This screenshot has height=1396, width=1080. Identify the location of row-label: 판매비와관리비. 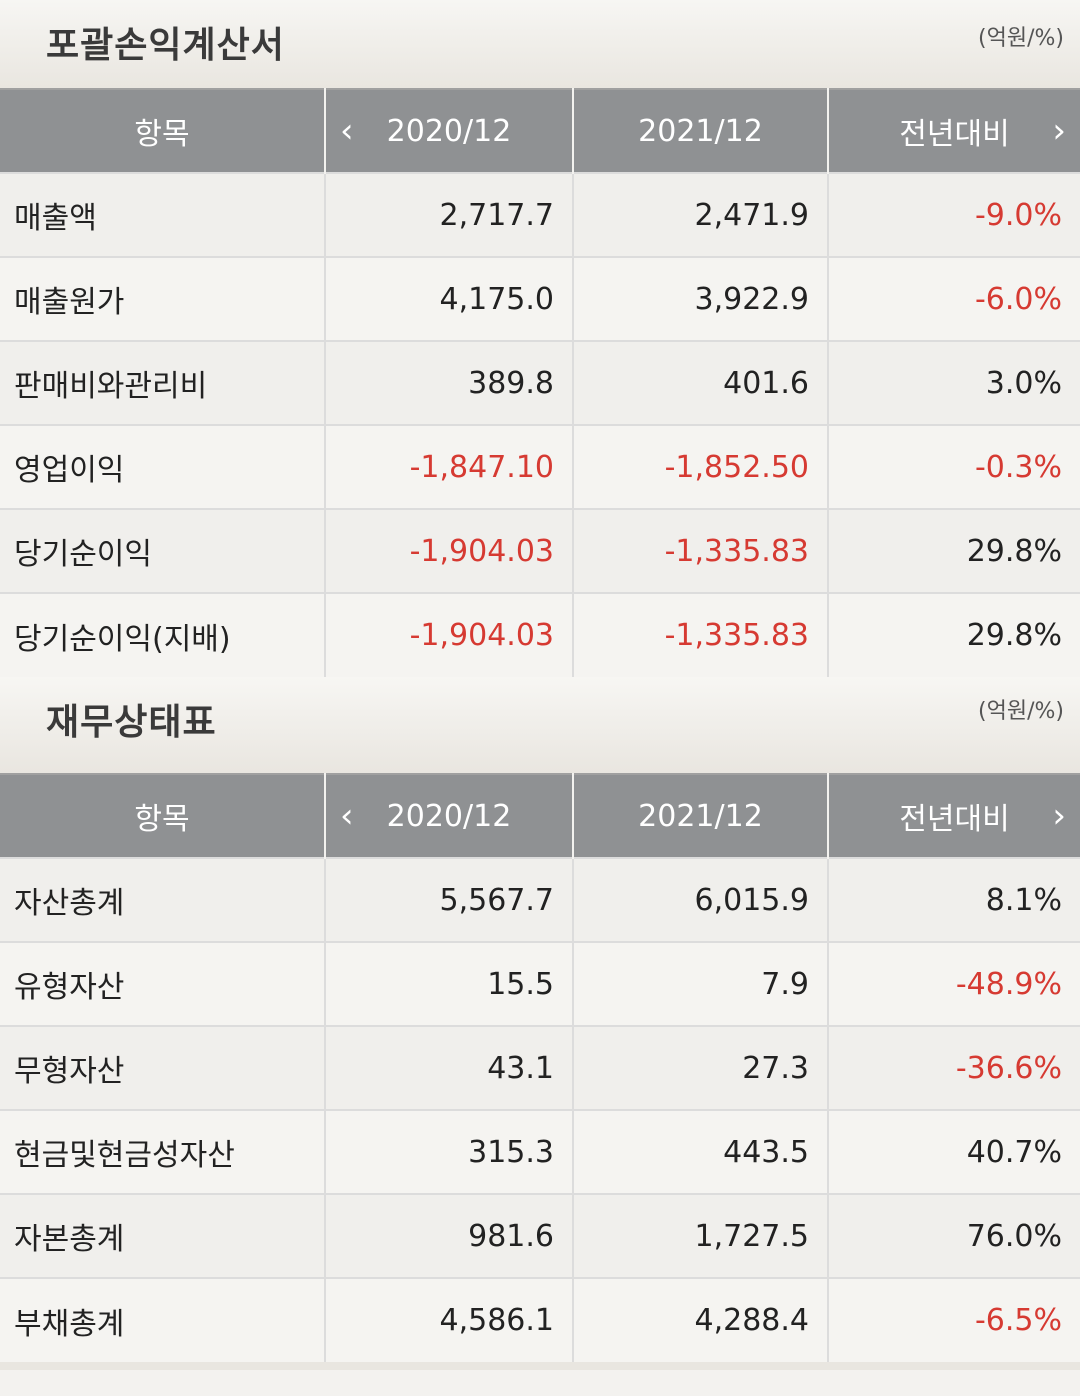
(162, 382).